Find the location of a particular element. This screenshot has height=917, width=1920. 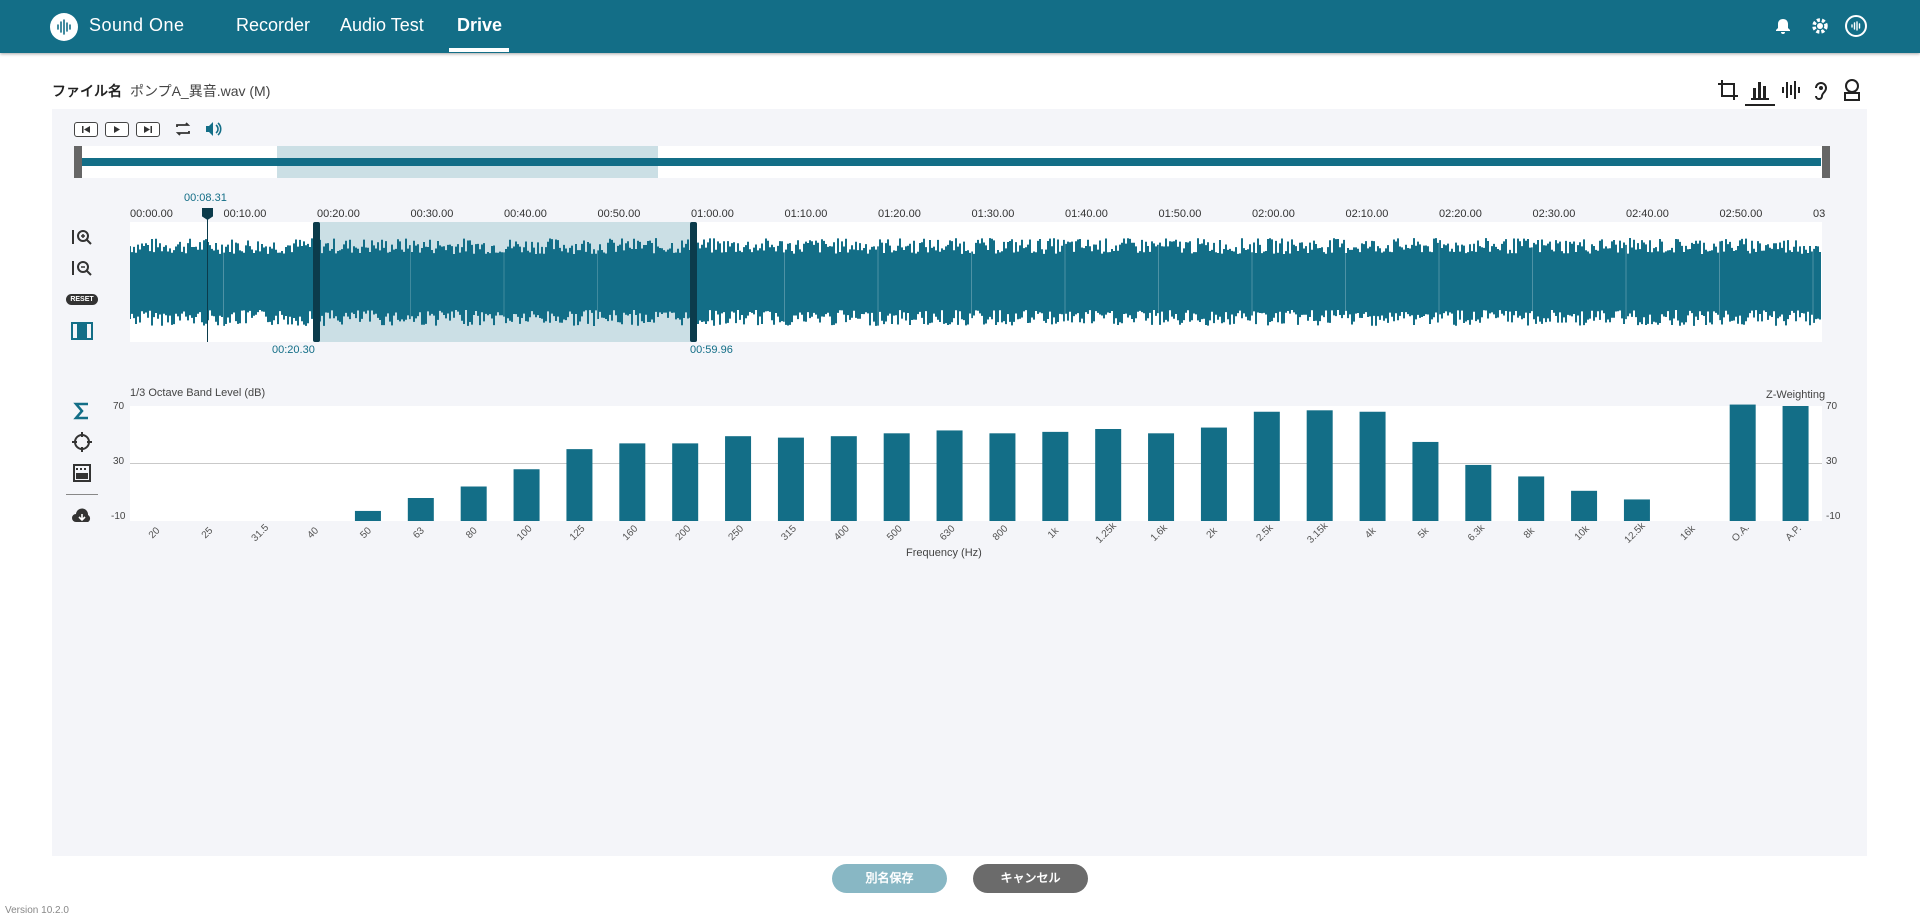

bar-12.5k is located at coordinates (1636, 510).